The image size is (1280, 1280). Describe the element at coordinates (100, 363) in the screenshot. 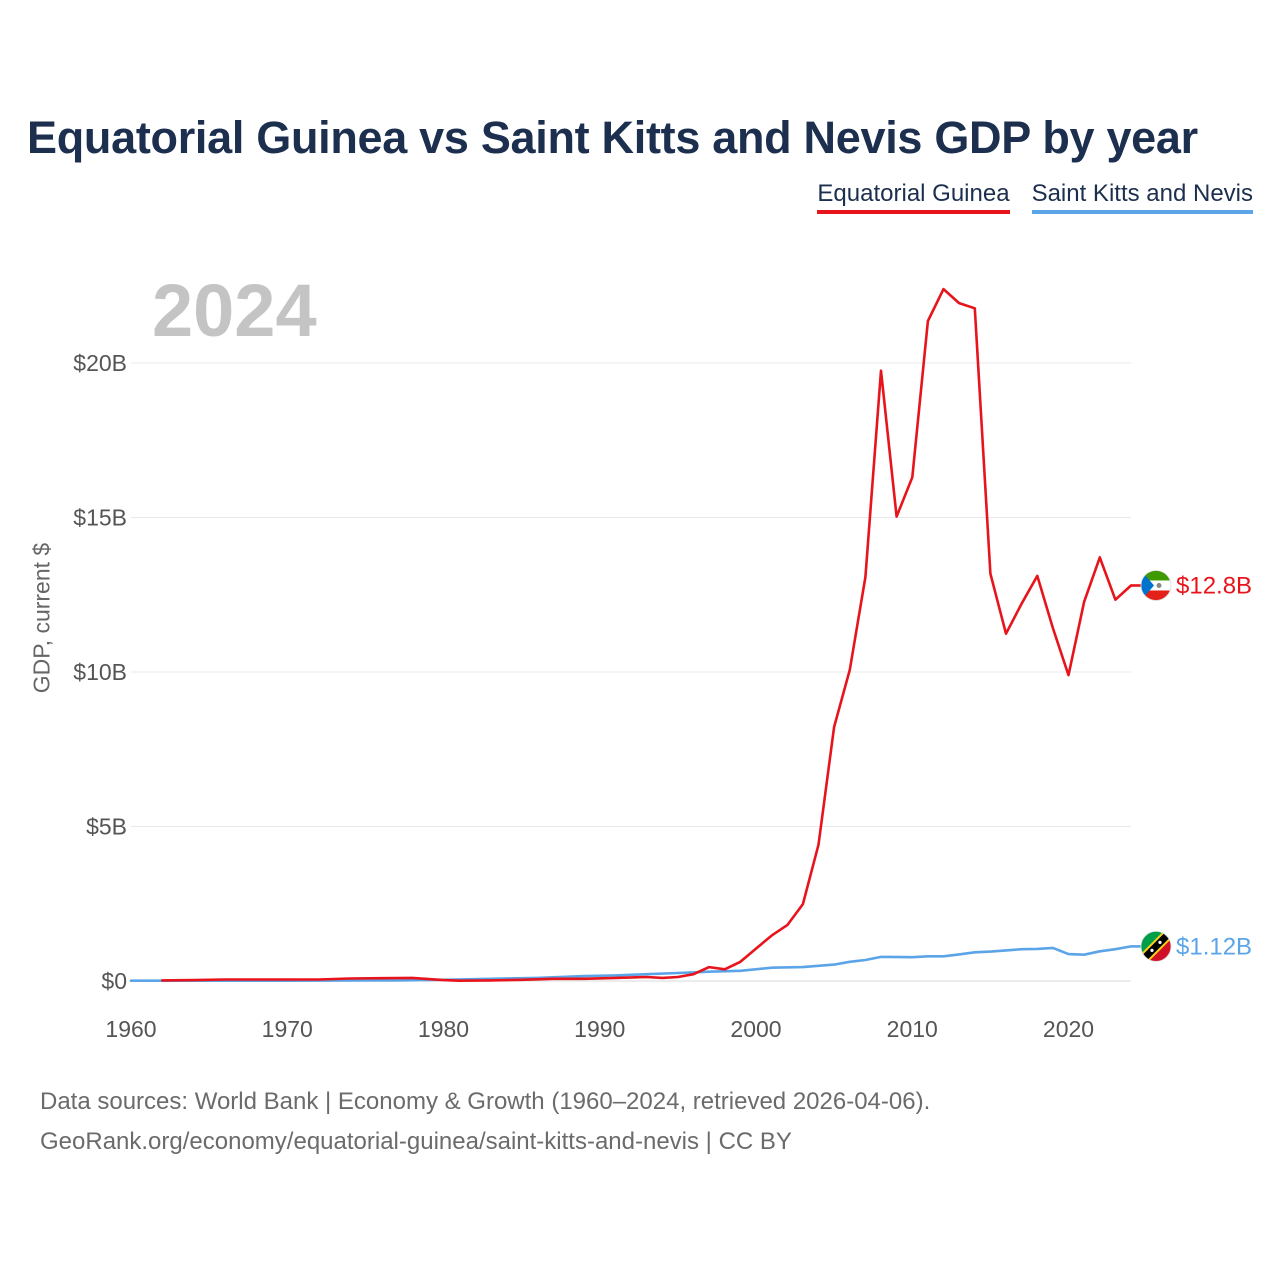

I see `y-tick-label: $20B` at that location.